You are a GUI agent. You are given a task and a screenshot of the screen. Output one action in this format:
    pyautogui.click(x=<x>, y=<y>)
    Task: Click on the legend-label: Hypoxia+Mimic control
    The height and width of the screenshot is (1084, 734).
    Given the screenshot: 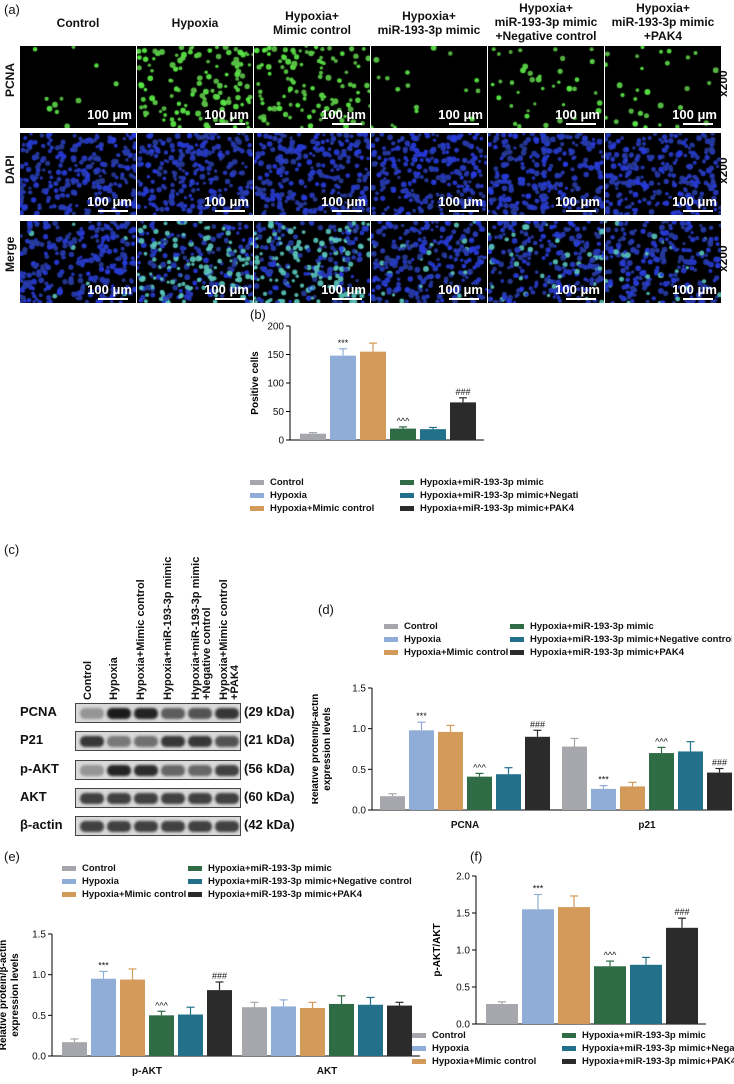 What is the action you would take?
    pyautogui.click(x=456, y=652)
    